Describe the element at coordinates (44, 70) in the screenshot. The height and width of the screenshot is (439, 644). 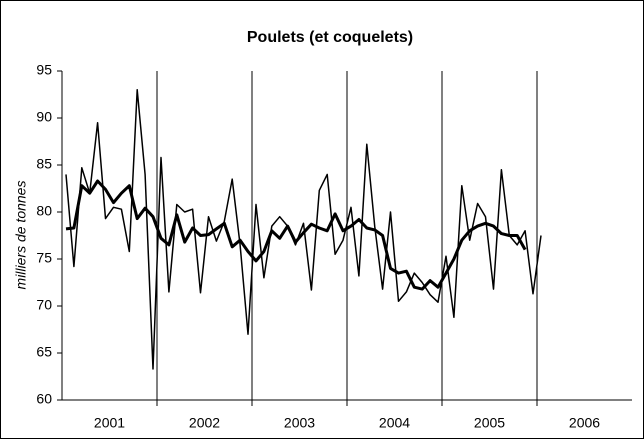
I see `y-tick-label: 95` at that location.